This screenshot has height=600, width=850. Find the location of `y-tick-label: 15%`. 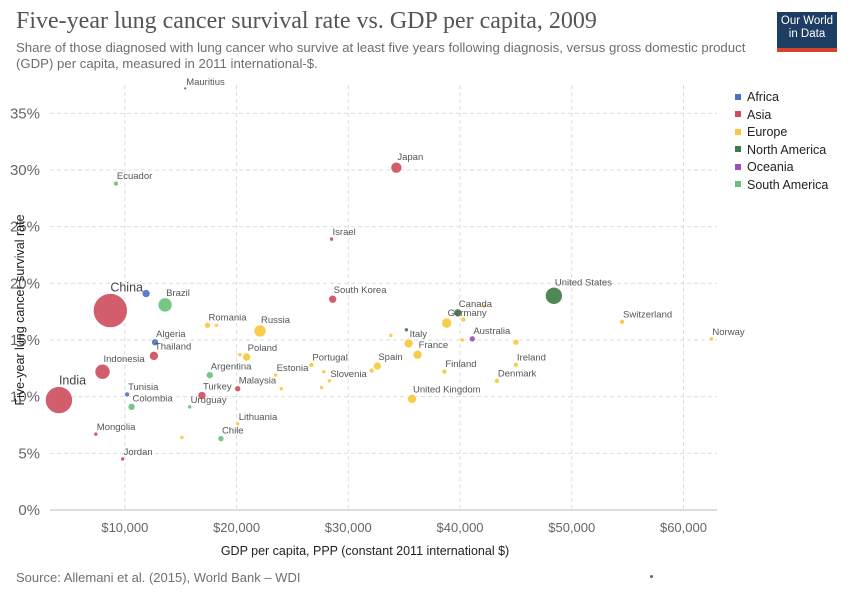

y-tick-label: 15% is located at coordinates (25, 340).